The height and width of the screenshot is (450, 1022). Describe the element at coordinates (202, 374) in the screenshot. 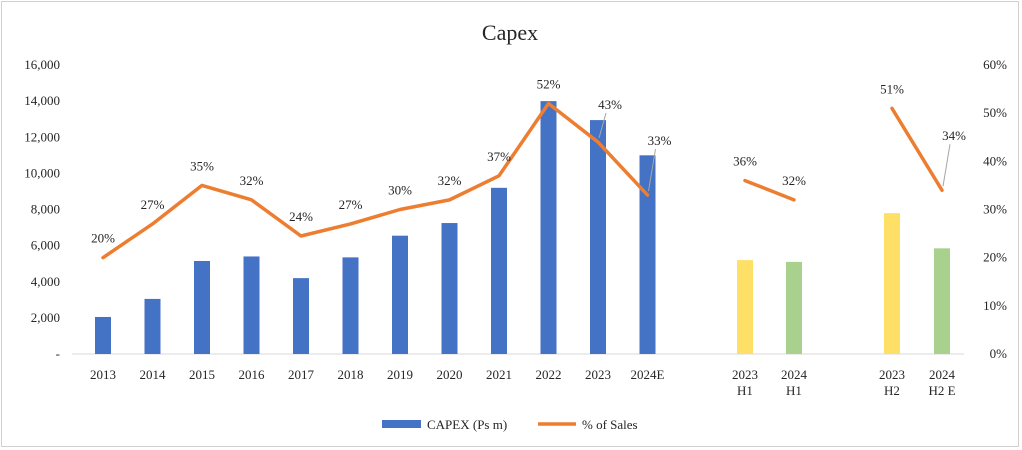

I see `x-tick-label: 2015` at that location.